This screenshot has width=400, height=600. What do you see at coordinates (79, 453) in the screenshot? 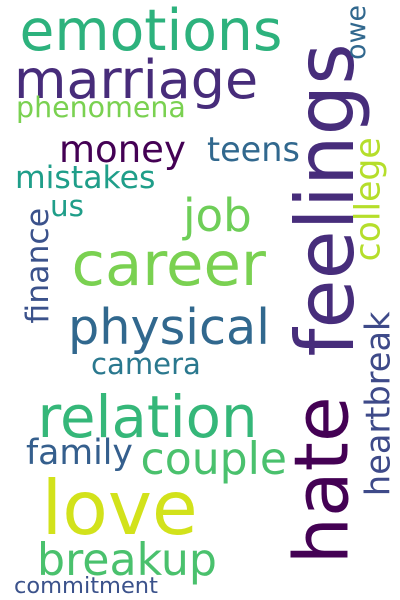
I see `word-family: family` at bounding box center [79, 453].